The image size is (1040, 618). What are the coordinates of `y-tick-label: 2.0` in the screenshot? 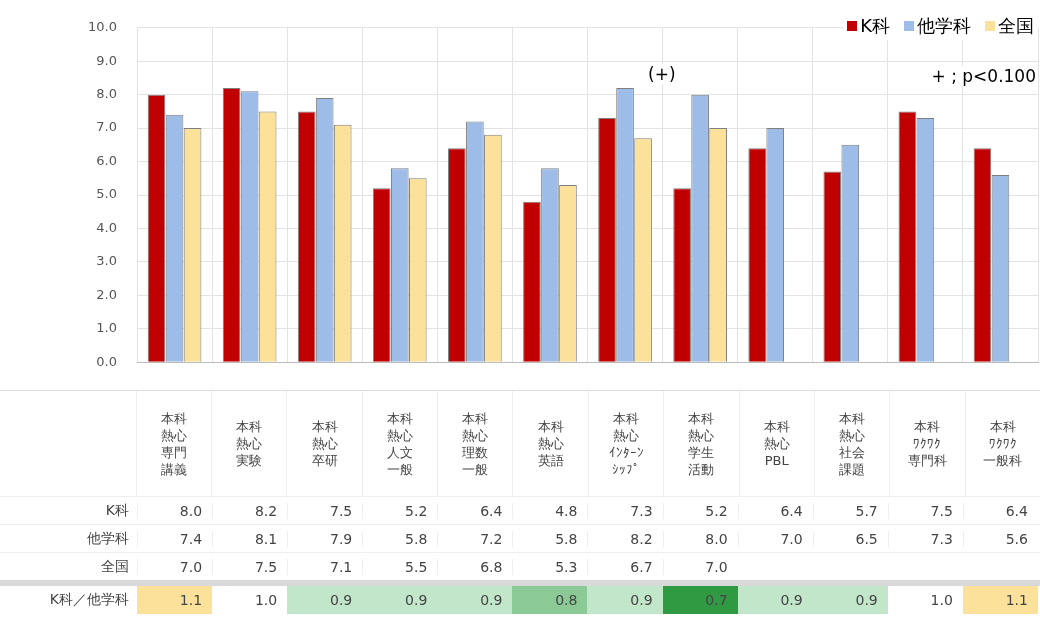 It's located at (106, 294).